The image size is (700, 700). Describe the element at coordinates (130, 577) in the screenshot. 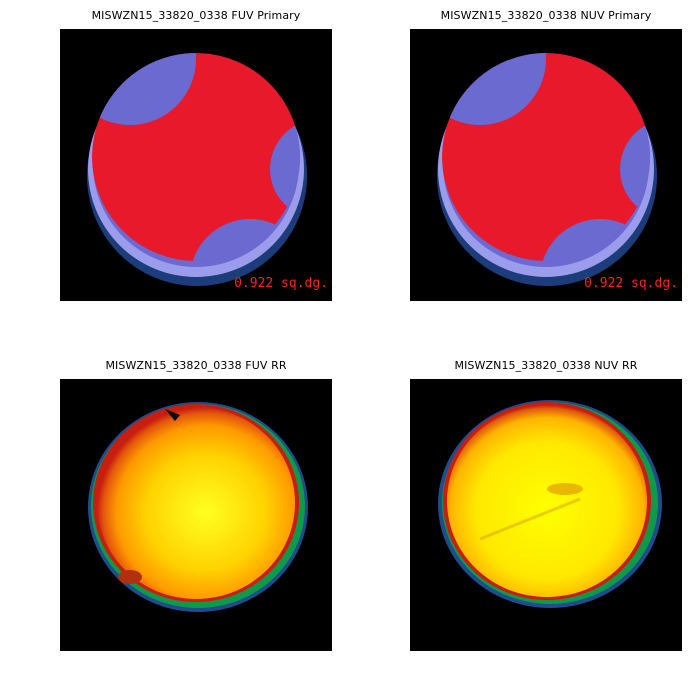

I see `rr-dark-spot` at that location.